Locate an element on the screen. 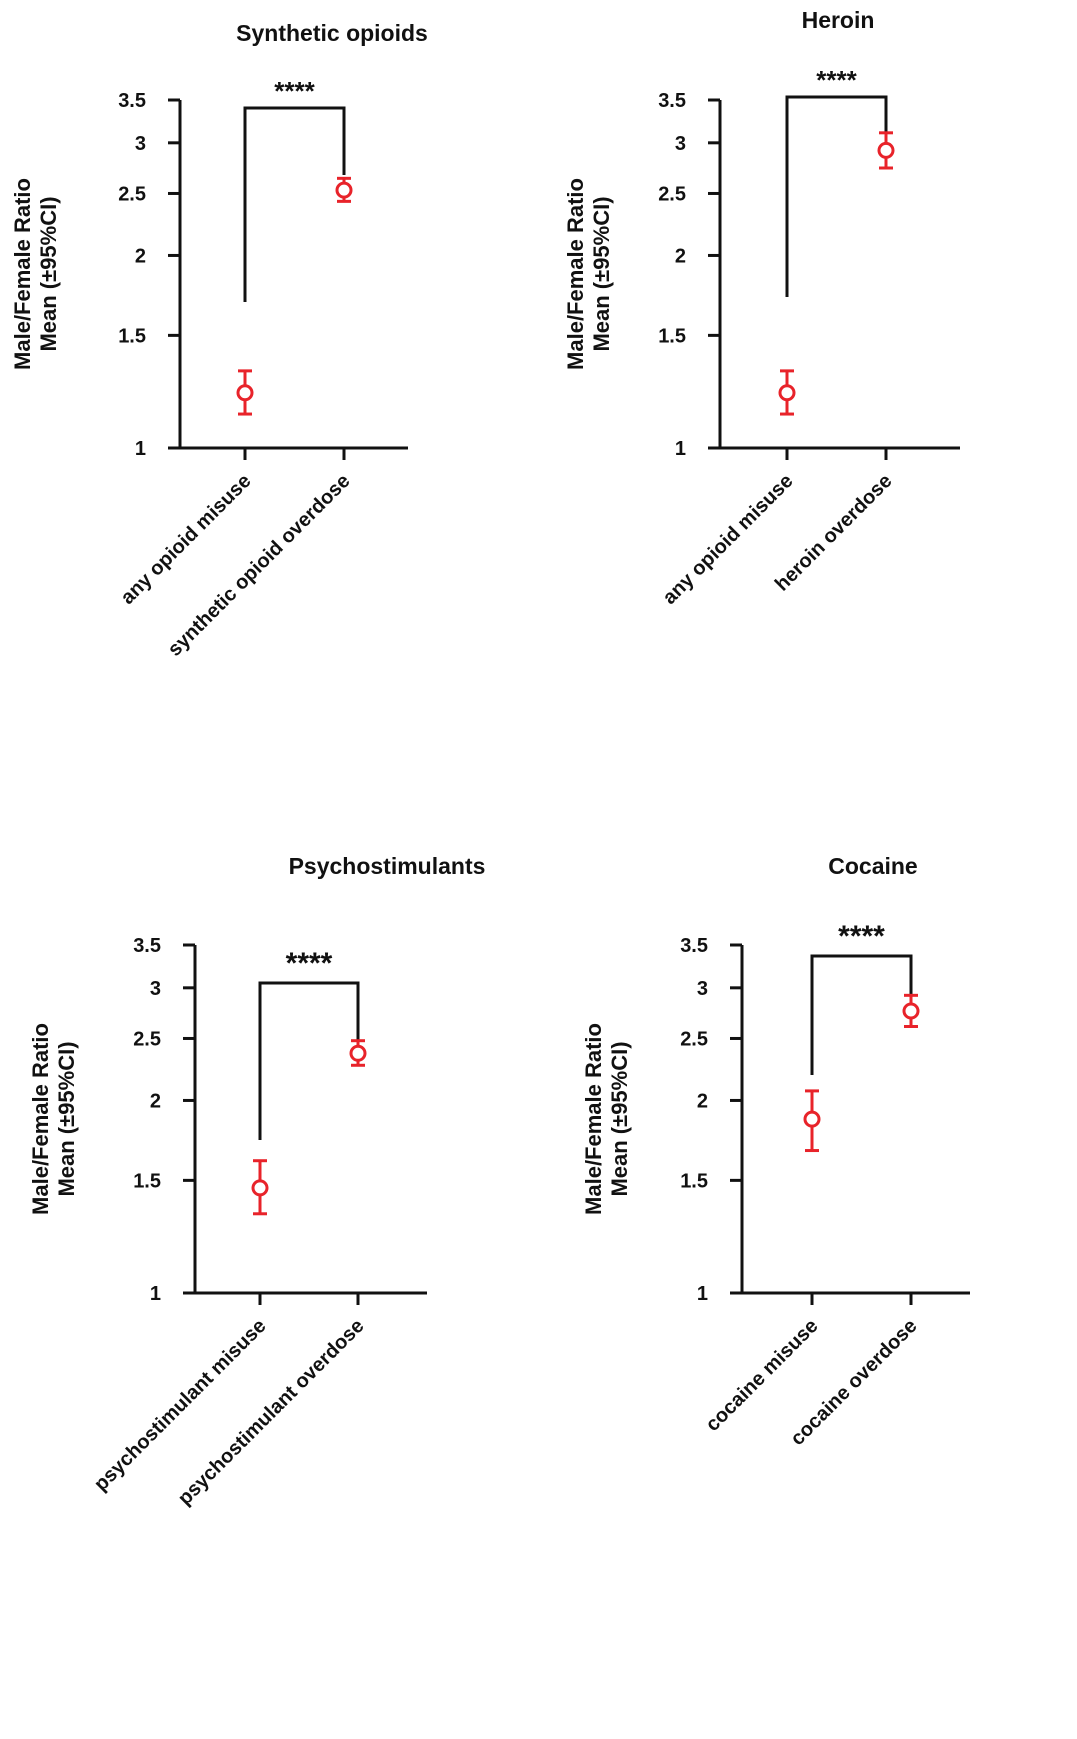 The height and width of the screenshot is (1739, 1077). x-tick-label: psychostimulant misuse is located at coordinates (180, 1405).